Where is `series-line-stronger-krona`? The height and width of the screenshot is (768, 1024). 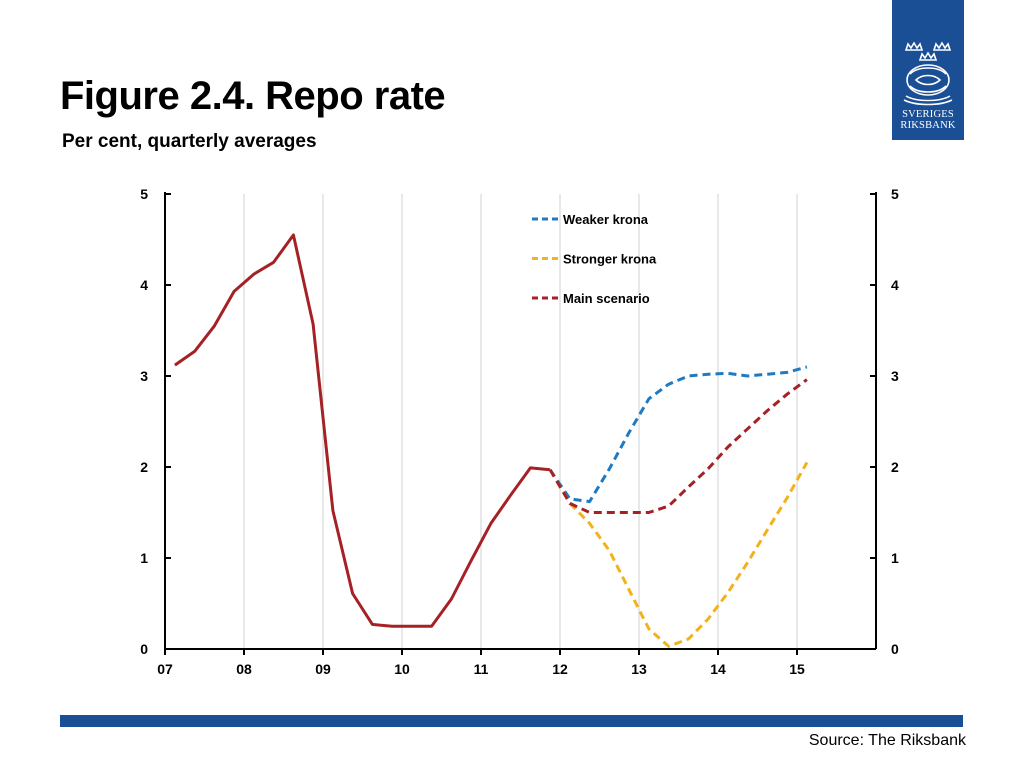
series-line-stronger-krona is located at coordinates (678, 554).